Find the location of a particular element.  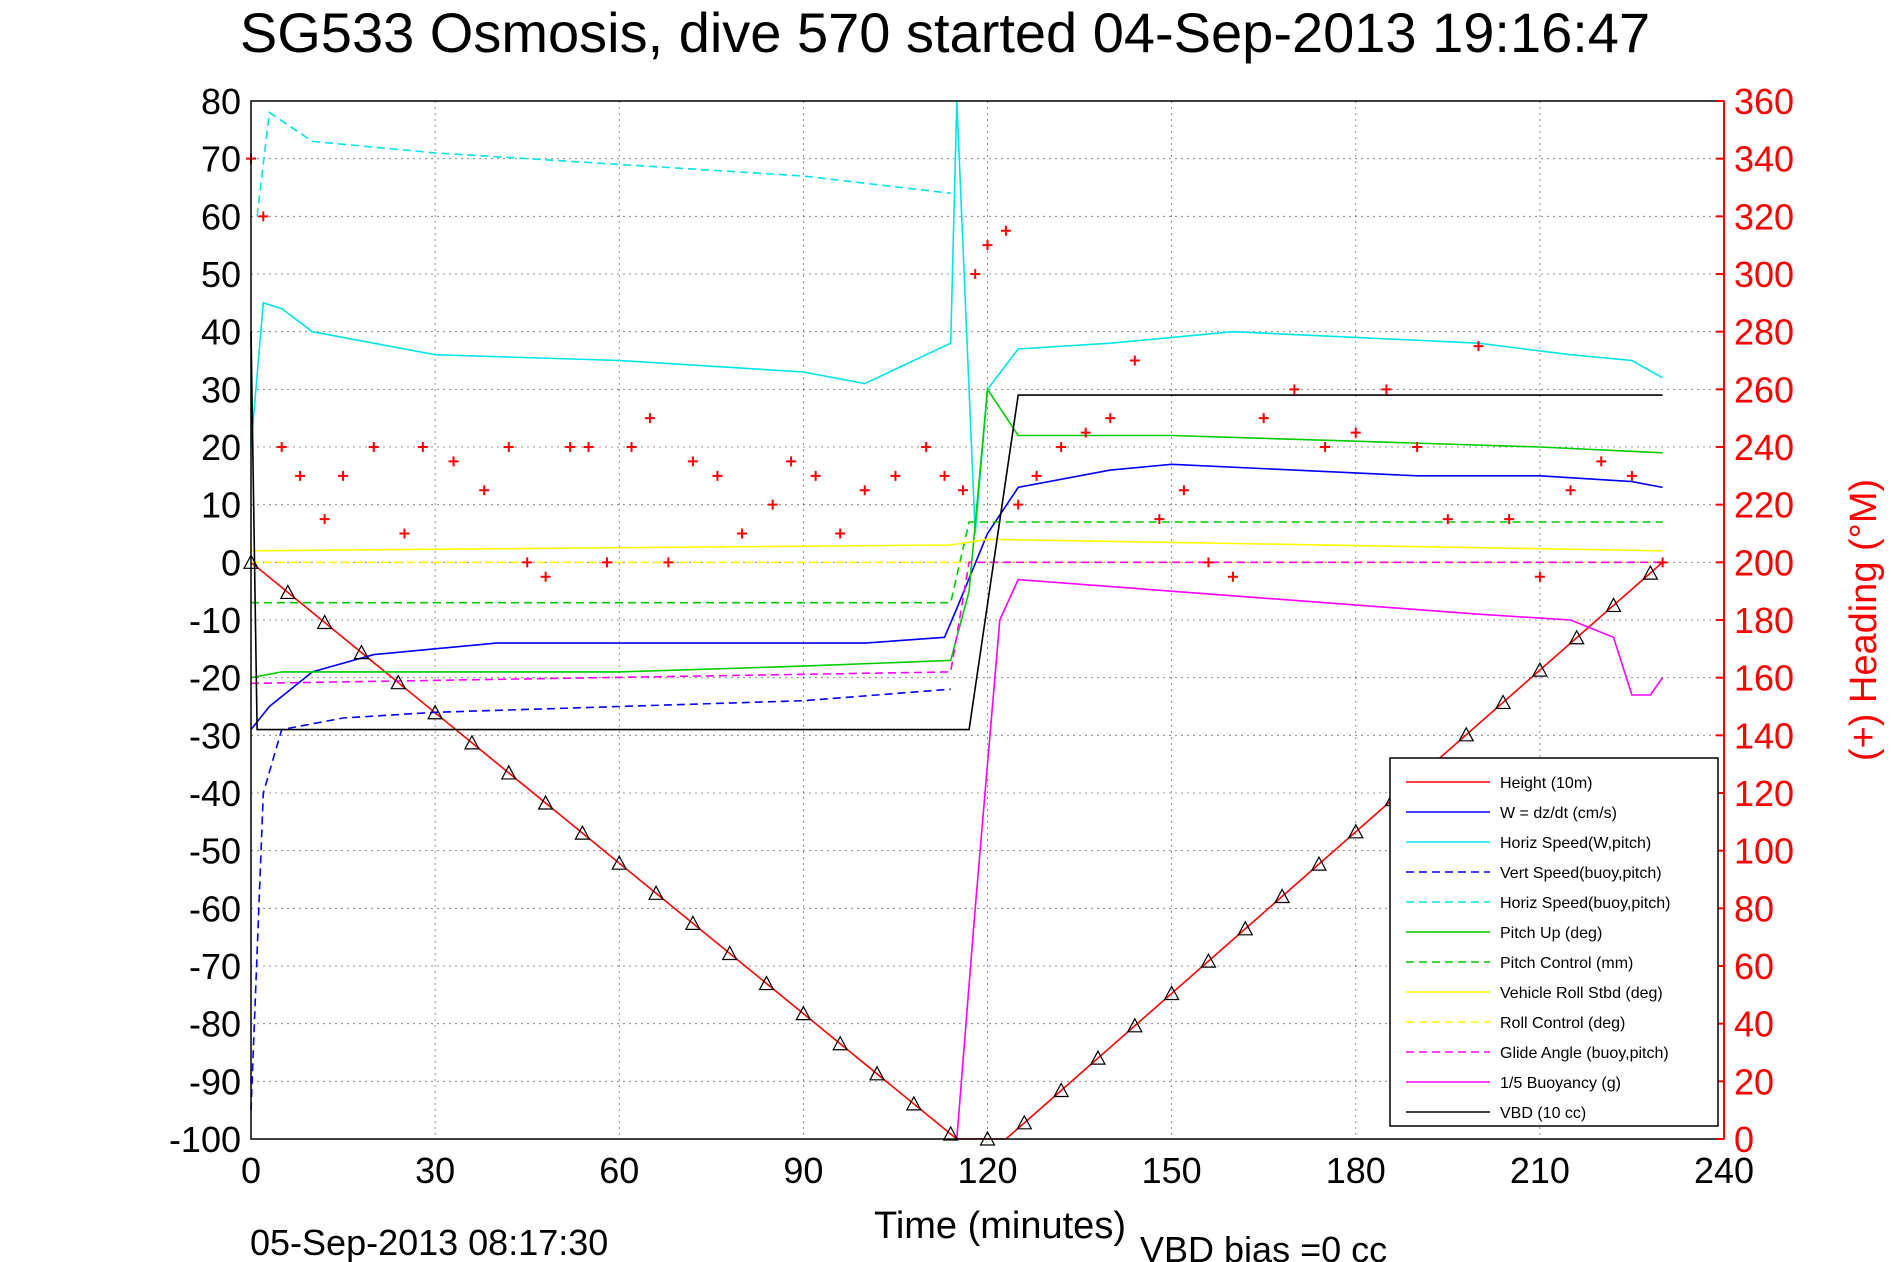

legend-entry: Horiz Speed(W,pitch) is located at coordinates (1575, 843).